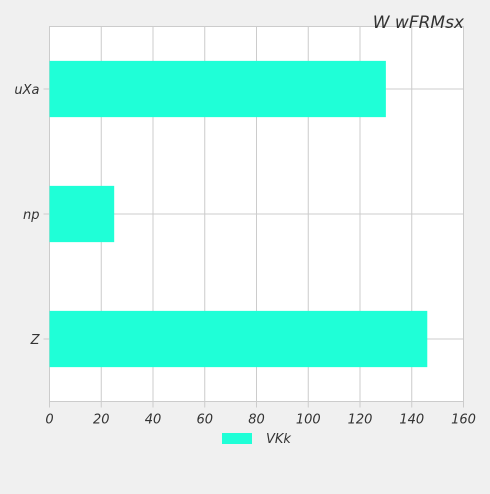 This screenshot has width=490, height=494. I want to click on x-axis-labels: 0 20 40 60 80 100 120 140 160, so click(260, 420).